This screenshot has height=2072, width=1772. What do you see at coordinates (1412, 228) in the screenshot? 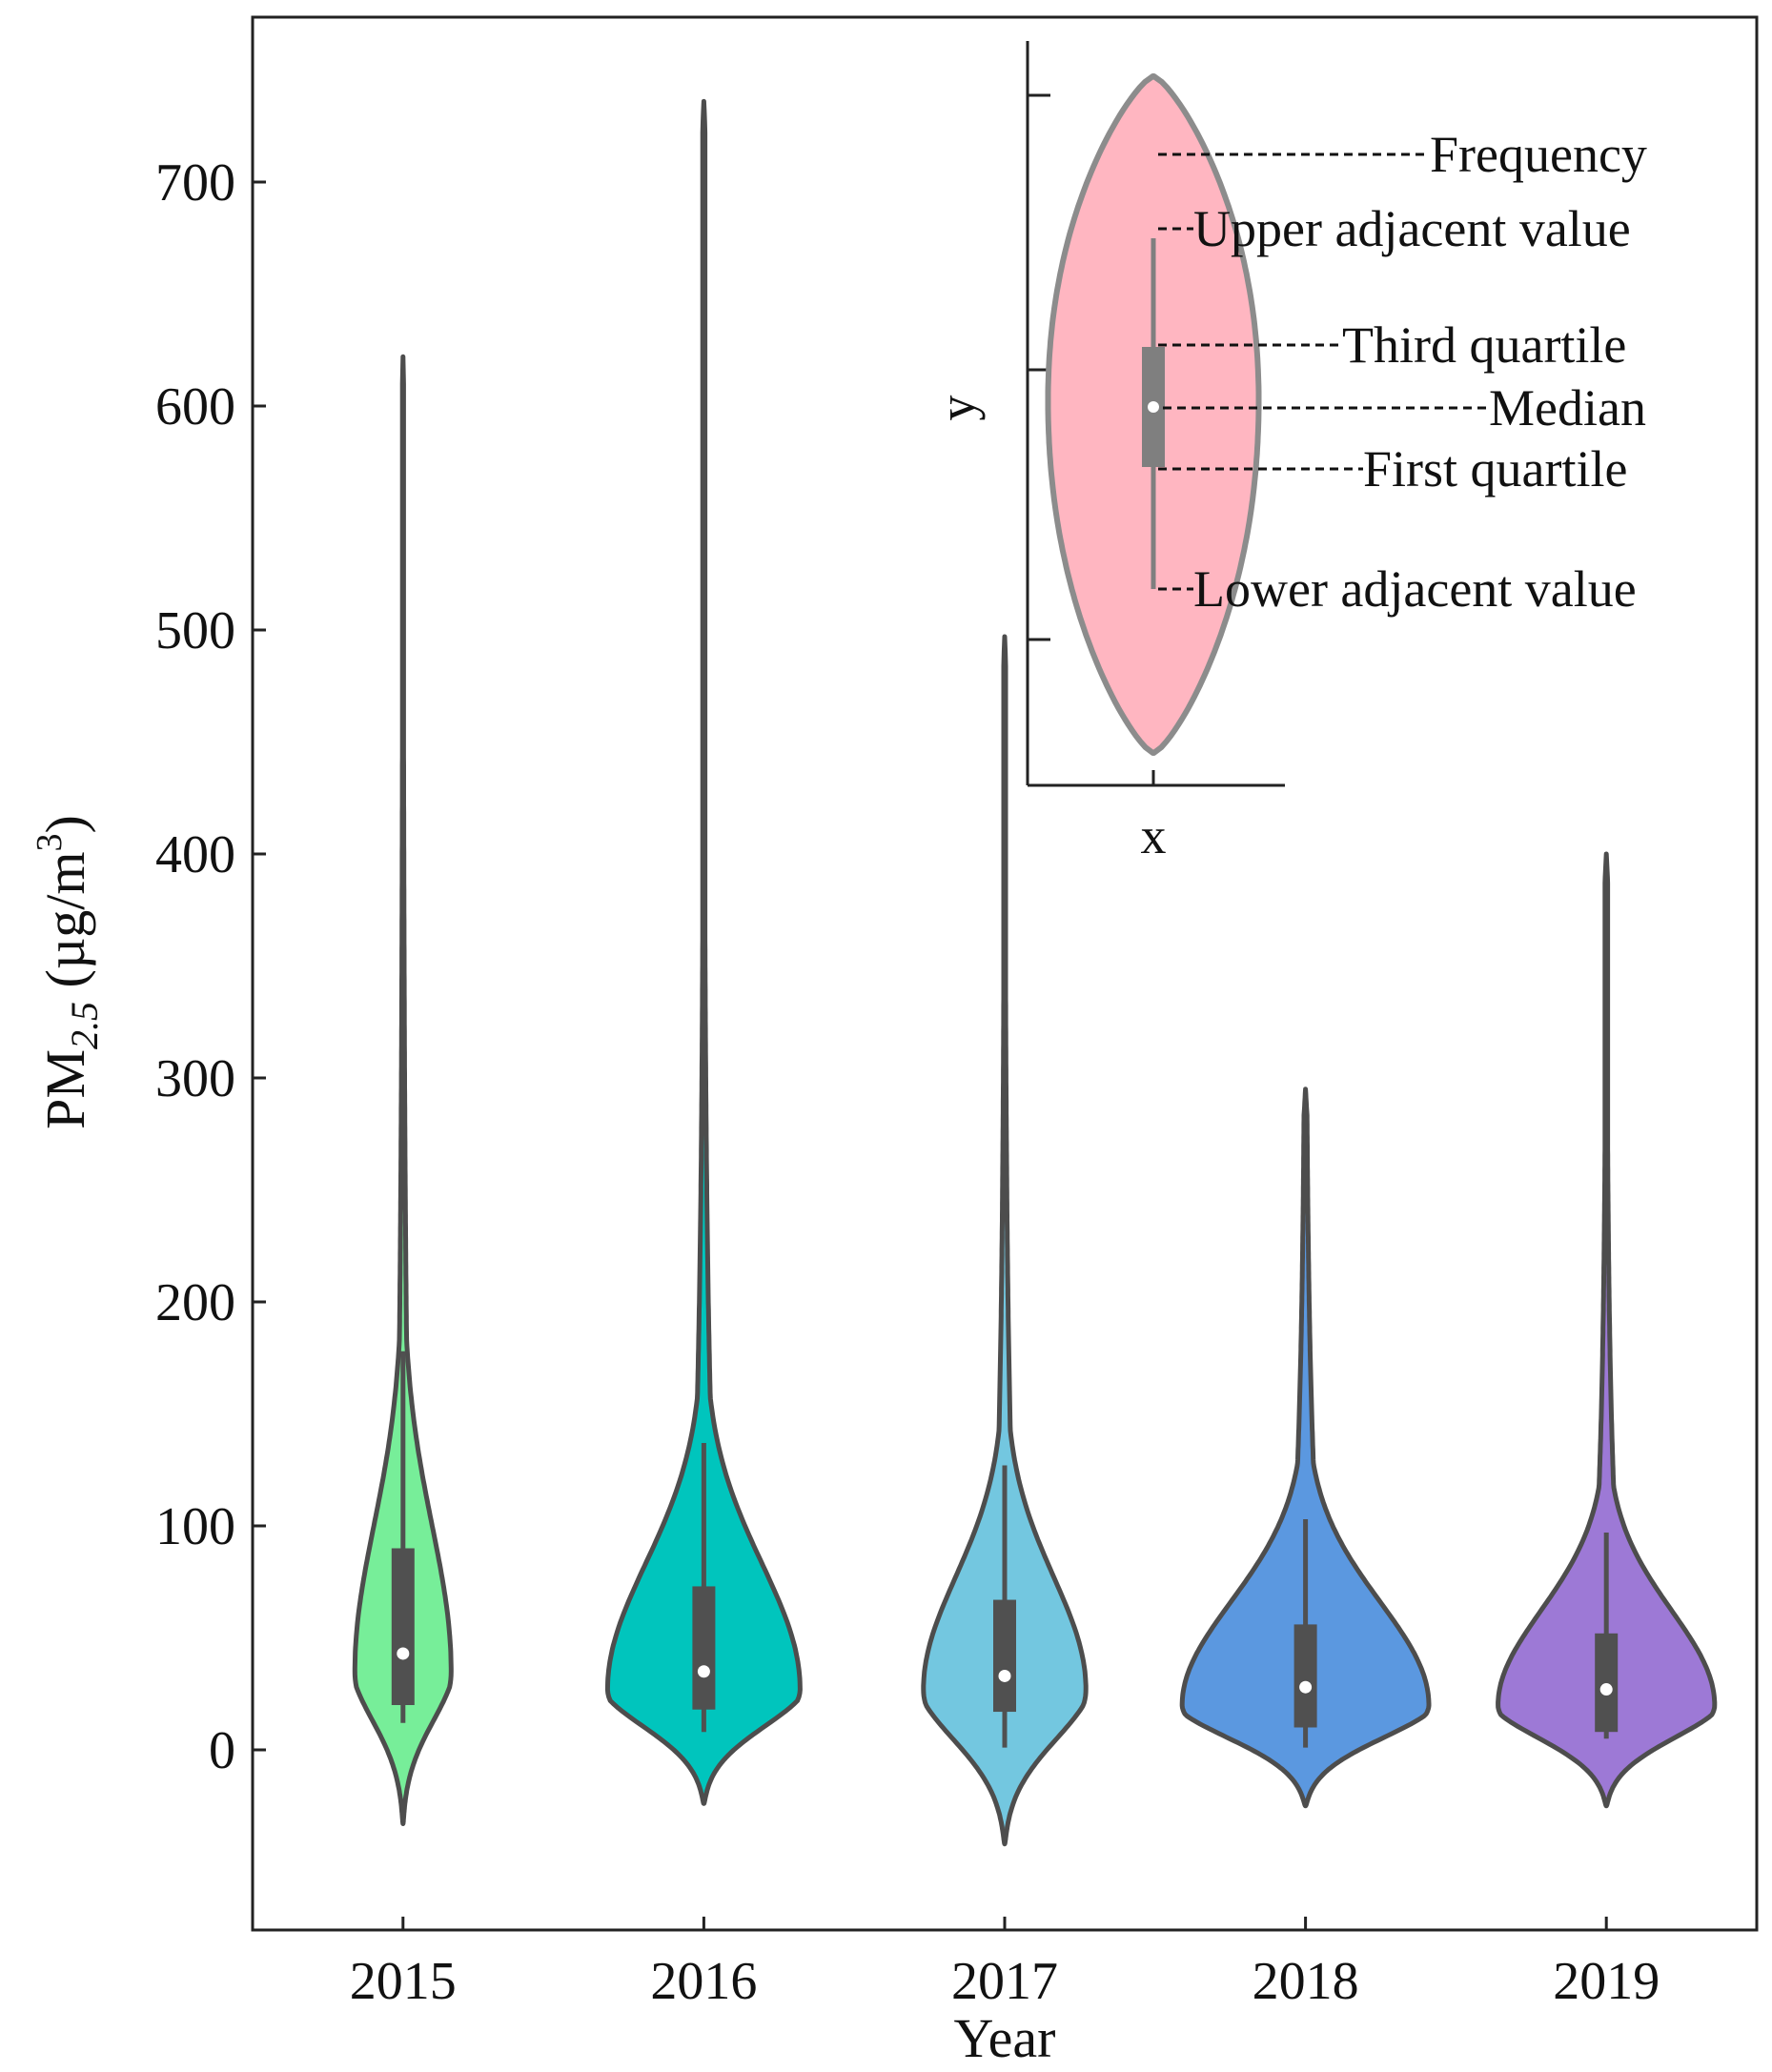
I see `annotation-label: Upper adjacent value` at bounding box center [1412, 228].